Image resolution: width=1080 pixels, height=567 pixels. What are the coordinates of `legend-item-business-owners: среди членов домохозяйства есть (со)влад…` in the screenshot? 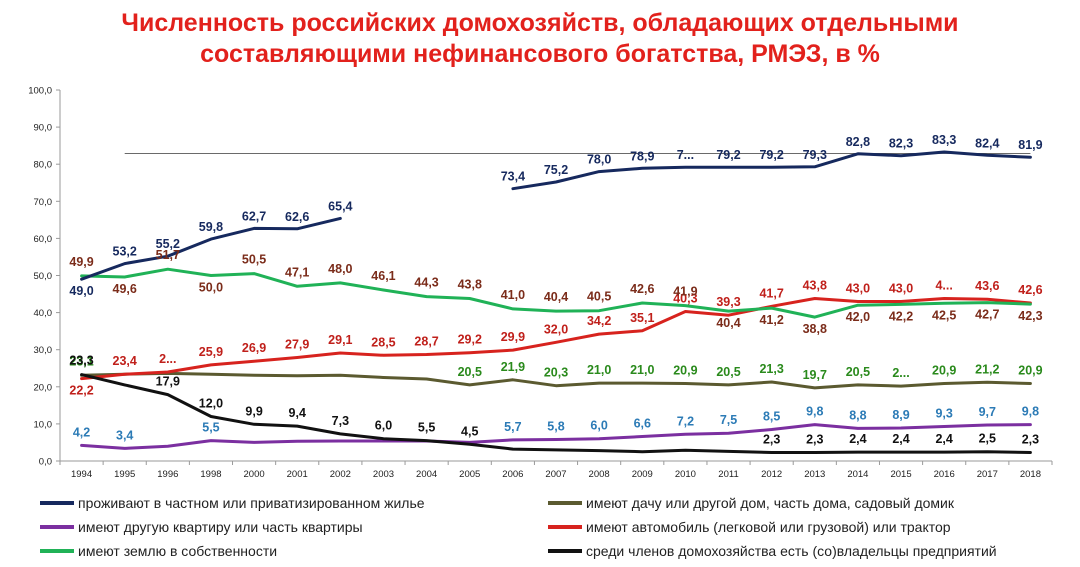 It's located at (772, 551).